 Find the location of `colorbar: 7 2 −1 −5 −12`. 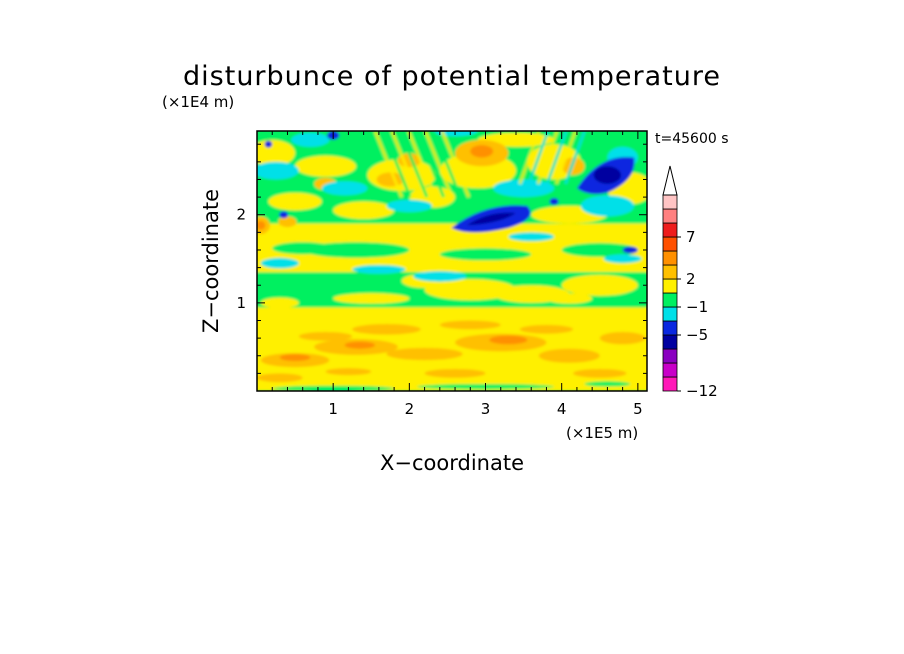

colorbar: 7 2 −1 −5 −12 is located at coordinates (690, 282).